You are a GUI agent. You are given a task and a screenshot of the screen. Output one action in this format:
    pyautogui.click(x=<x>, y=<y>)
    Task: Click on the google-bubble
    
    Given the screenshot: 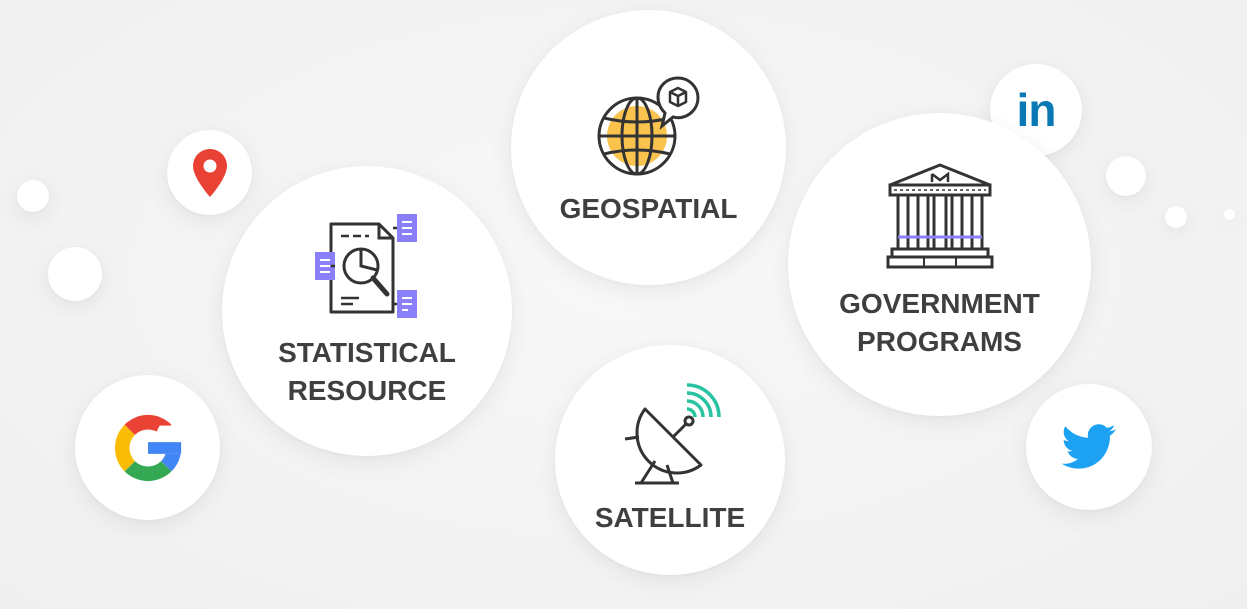 What is the action you would take?
    pyautogui.click(x=147, y=447)
    